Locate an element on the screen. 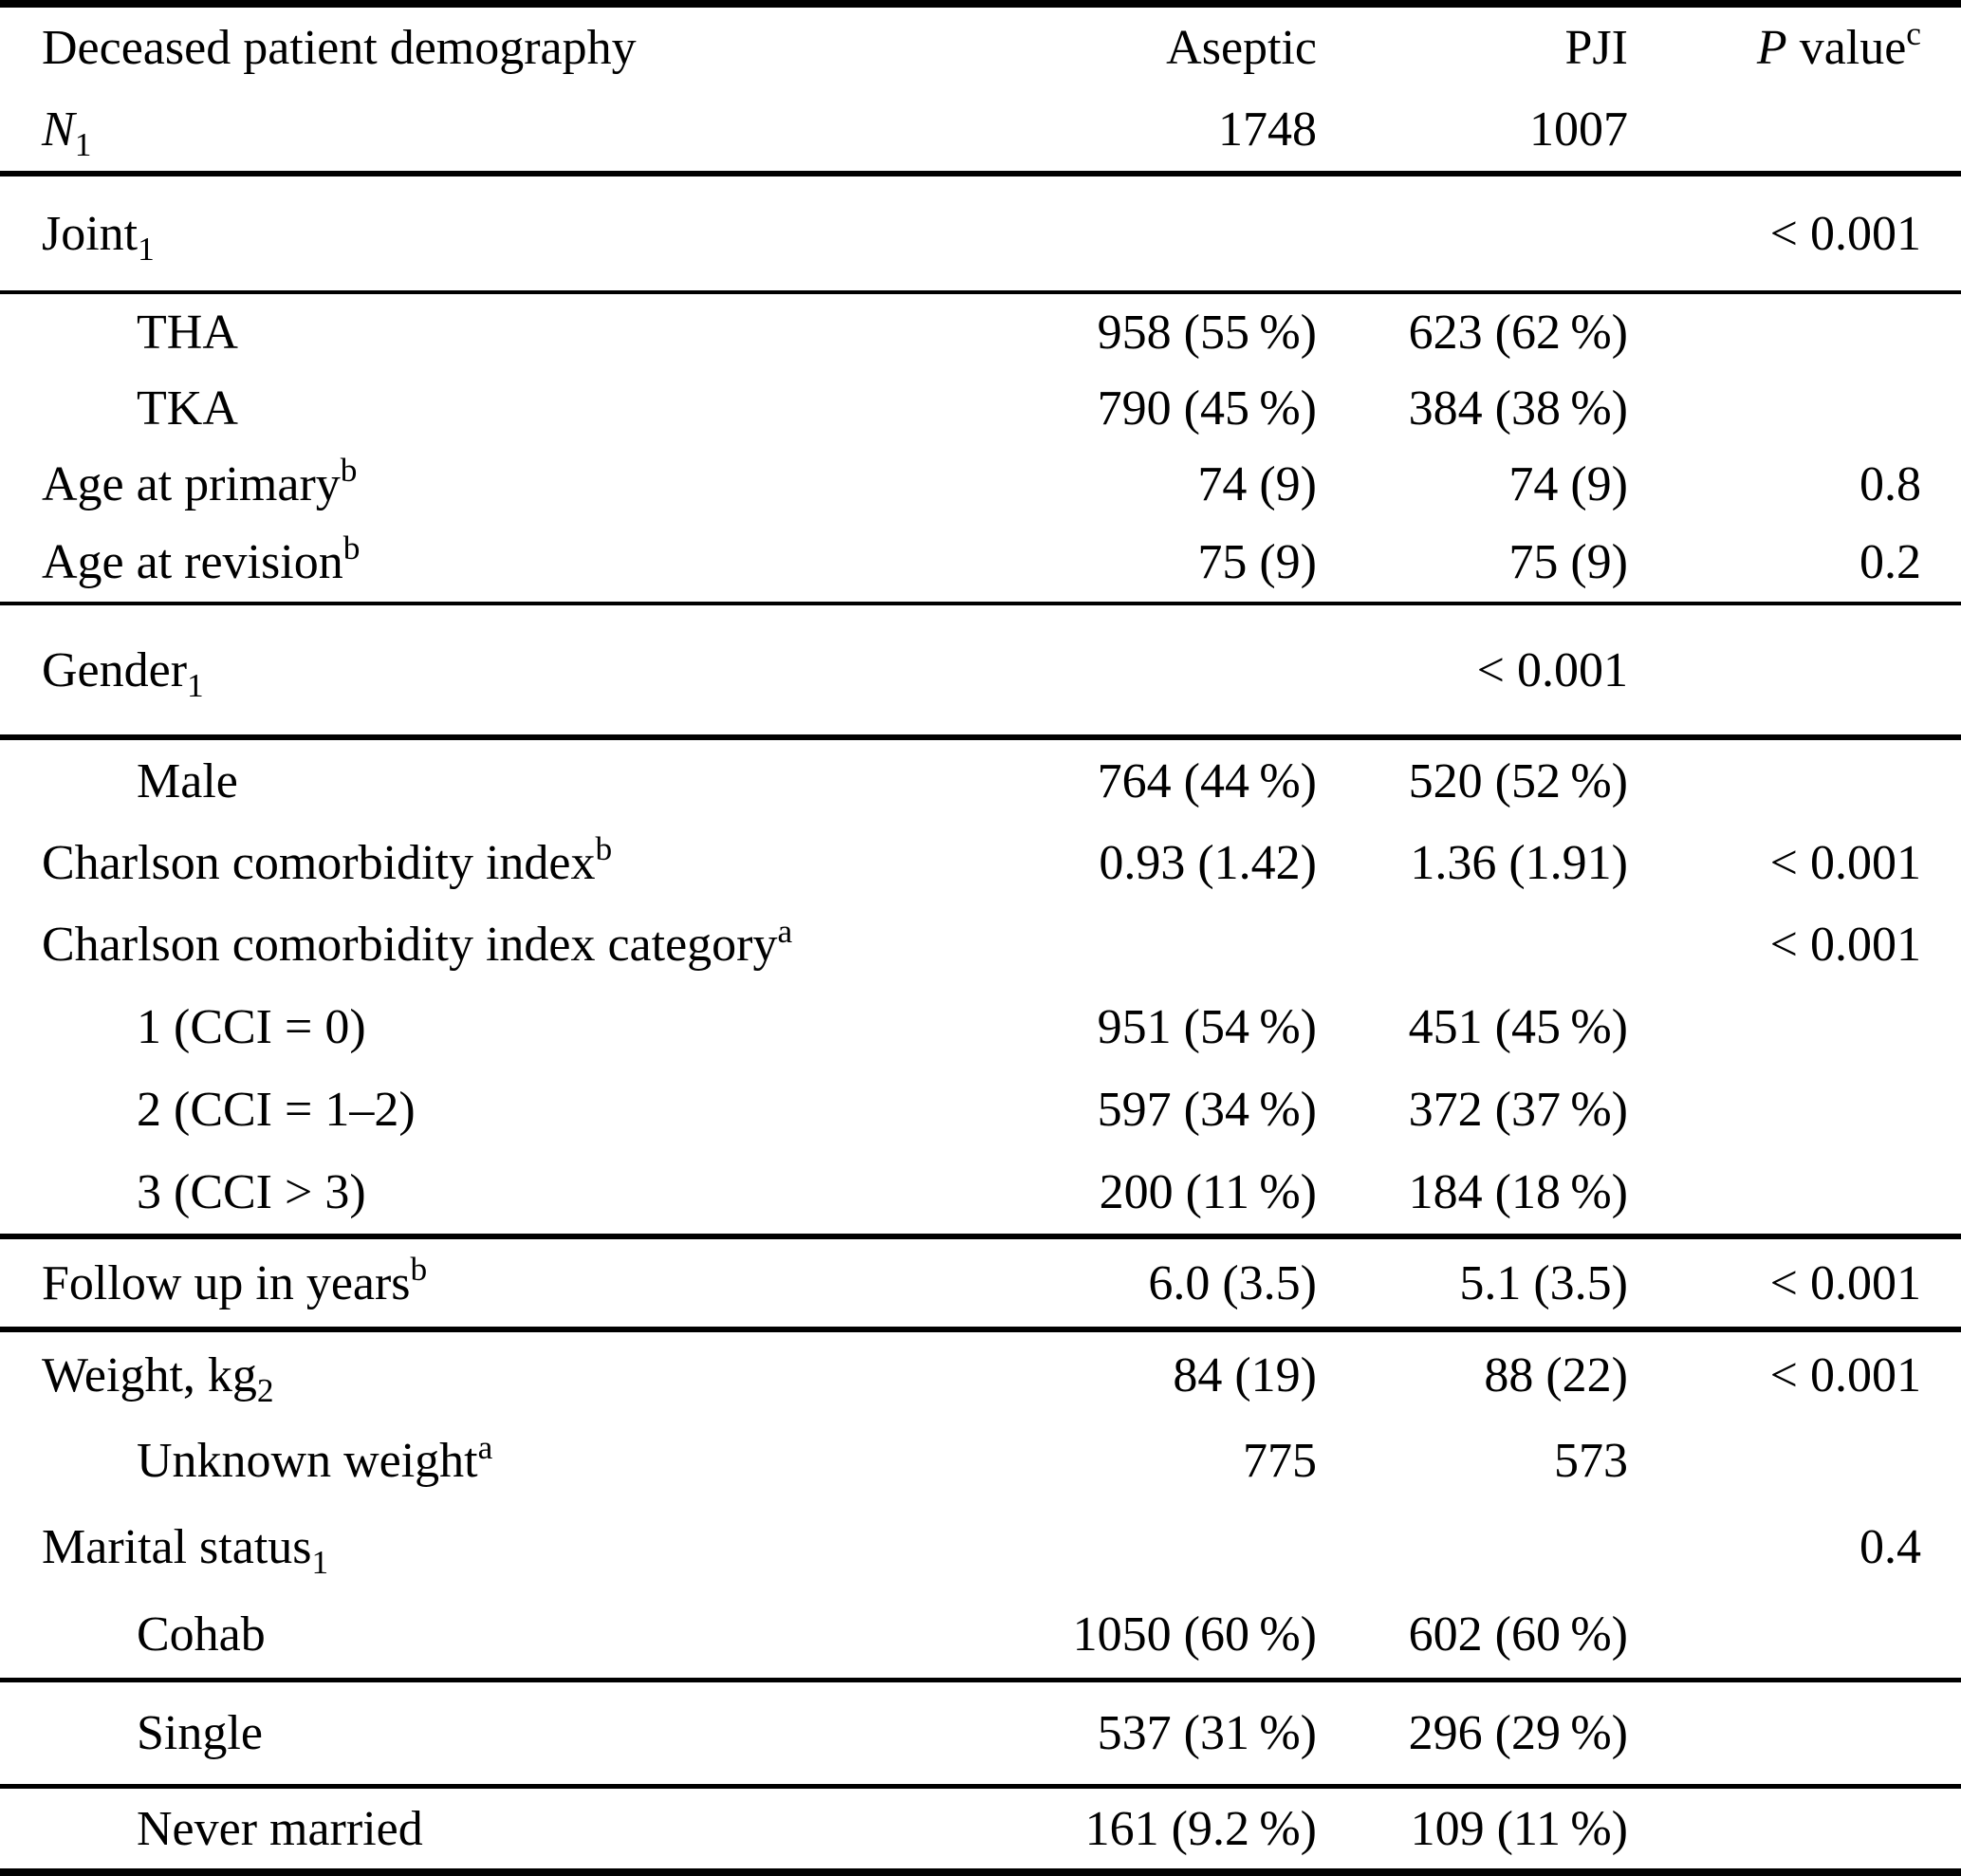 The height and width of the screenshot is (1876, 1961). text: 537 (31 %) is located at coordinates (1207, 1733).